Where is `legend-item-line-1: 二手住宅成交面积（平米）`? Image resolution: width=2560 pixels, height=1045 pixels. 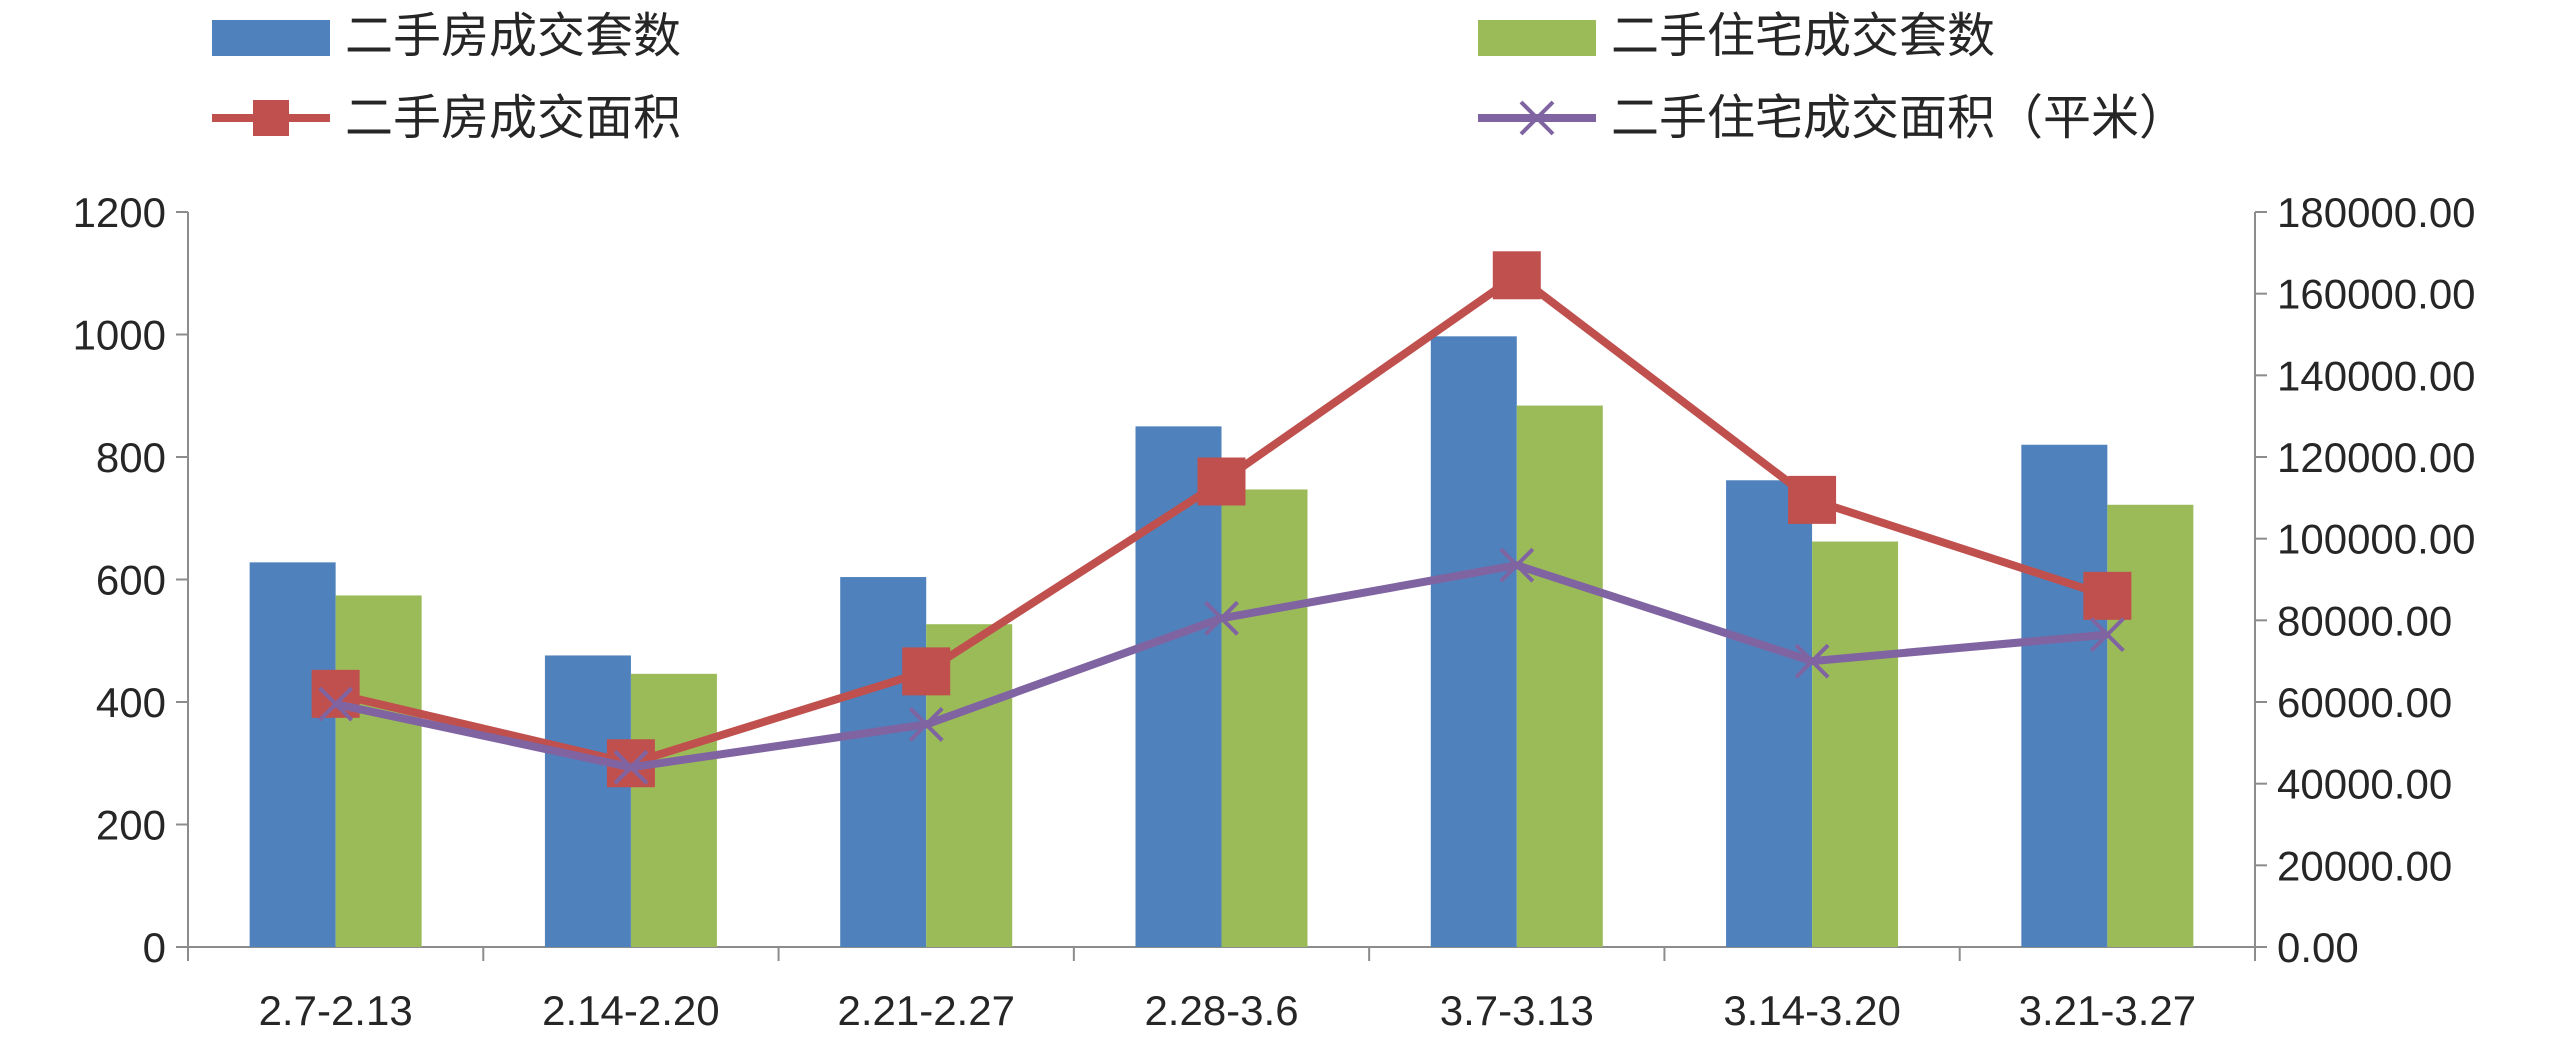
legend-item-line-1: 二手住宅成交面积（平米） is located at coordinates (1832, 118).